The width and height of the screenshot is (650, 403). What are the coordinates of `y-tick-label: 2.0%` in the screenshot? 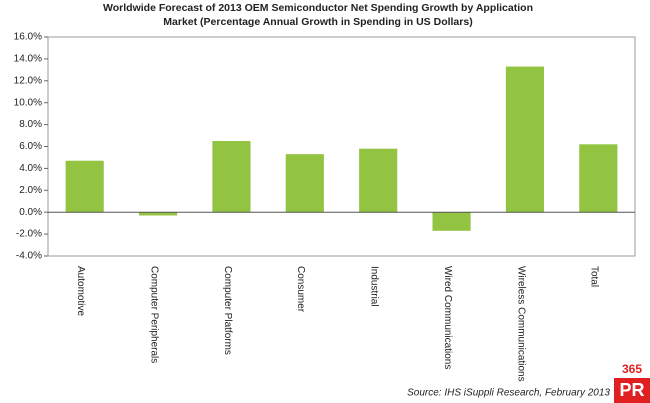 It's located at (30, 190).